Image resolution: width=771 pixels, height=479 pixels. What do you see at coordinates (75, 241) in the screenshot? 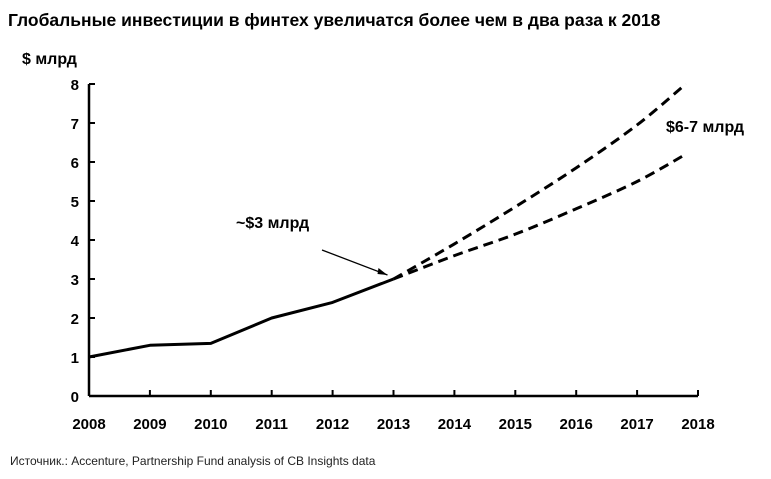
I see `y-tick-label: 4` at bounding box center [75, 241].